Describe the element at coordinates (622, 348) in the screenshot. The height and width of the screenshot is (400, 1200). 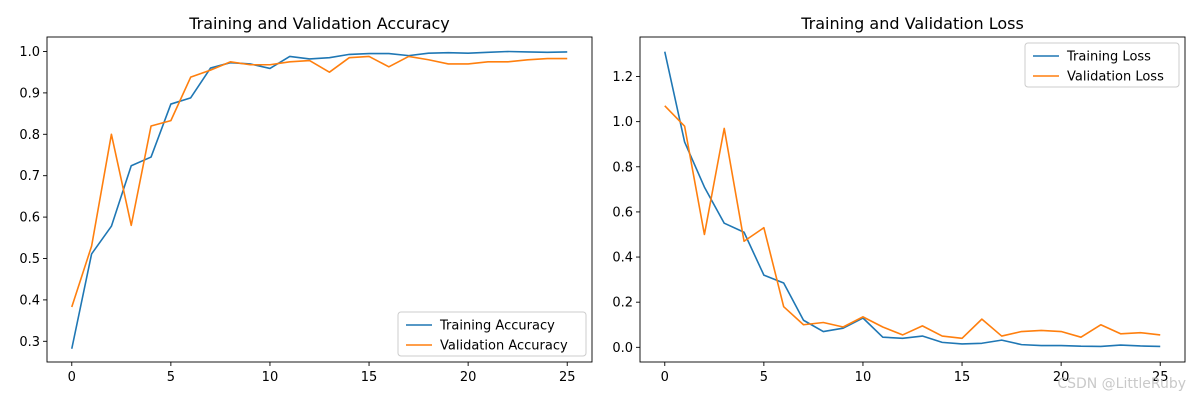
I see `y-tick-label: 0.0` at that location.